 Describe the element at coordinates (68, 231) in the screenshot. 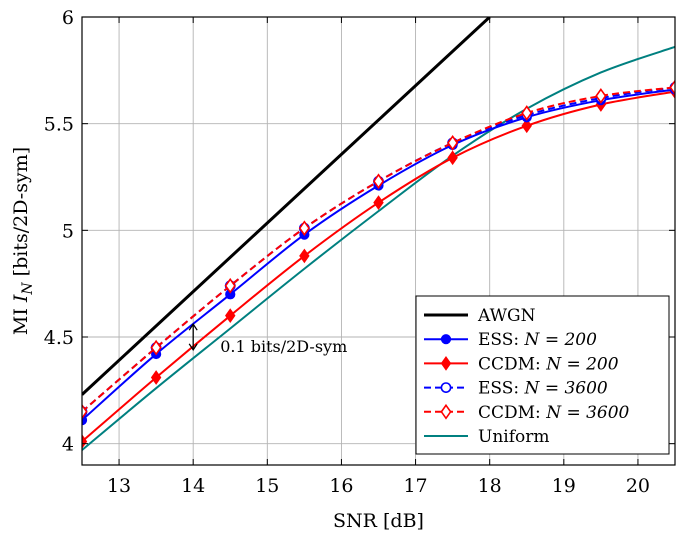

I see `y-tick-label: 5` at that location.